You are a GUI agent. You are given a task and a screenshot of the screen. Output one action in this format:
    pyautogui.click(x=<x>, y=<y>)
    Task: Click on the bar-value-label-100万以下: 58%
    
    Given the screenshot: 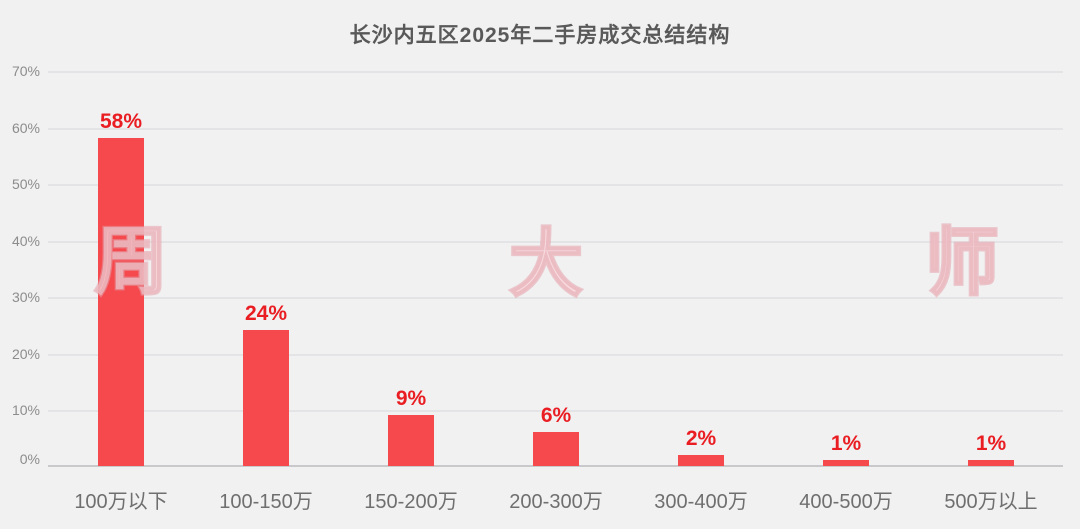 What is the action you would take?
    pyautogui.click(x=121, y=121)
    